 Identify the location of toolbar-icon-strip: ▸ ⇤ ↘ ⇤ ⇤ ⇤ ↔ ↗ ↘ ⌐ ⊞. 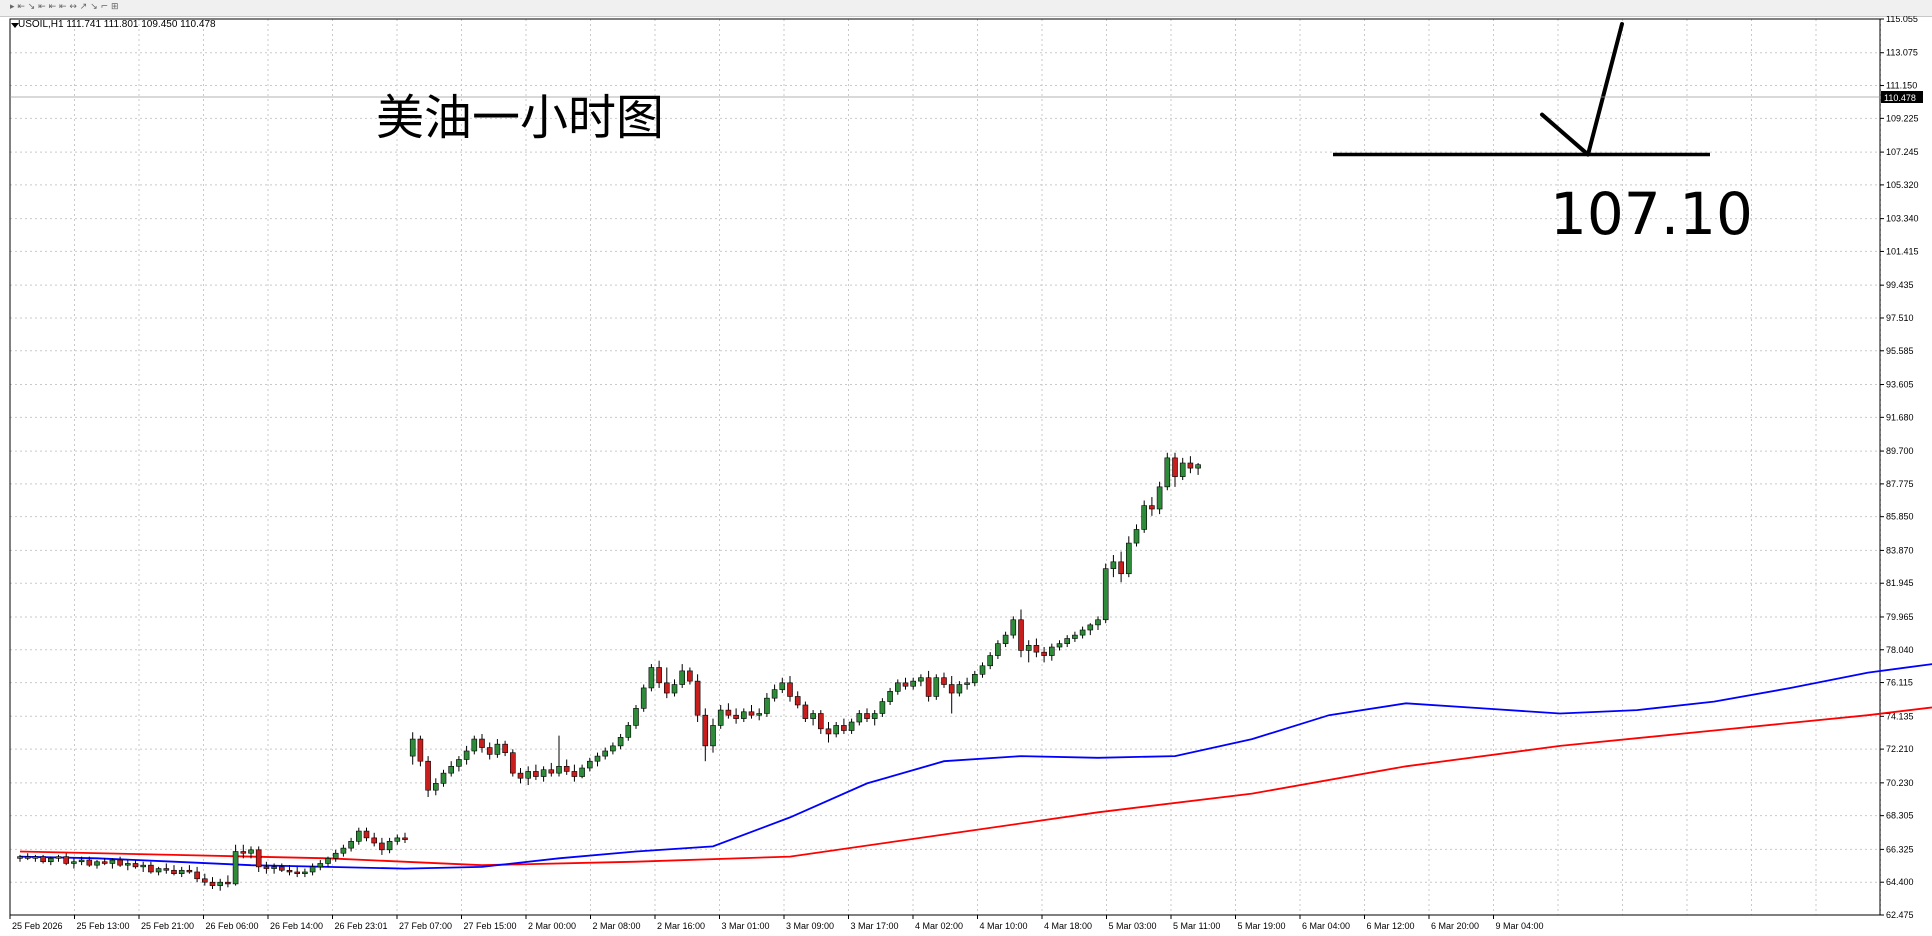
(64, 7).